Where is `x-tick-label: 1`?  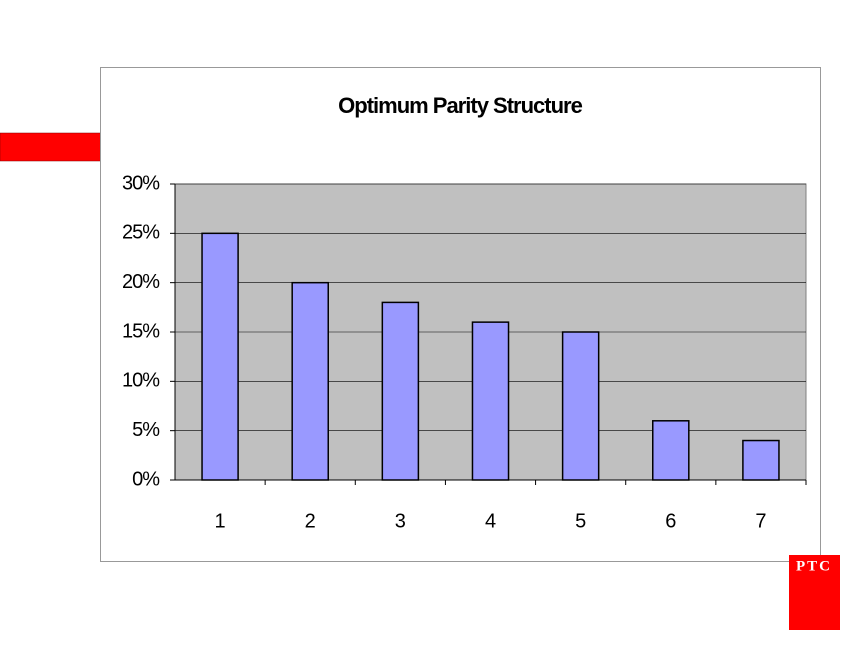 x-tick-label: 1 is located at coordinates (220, 521).